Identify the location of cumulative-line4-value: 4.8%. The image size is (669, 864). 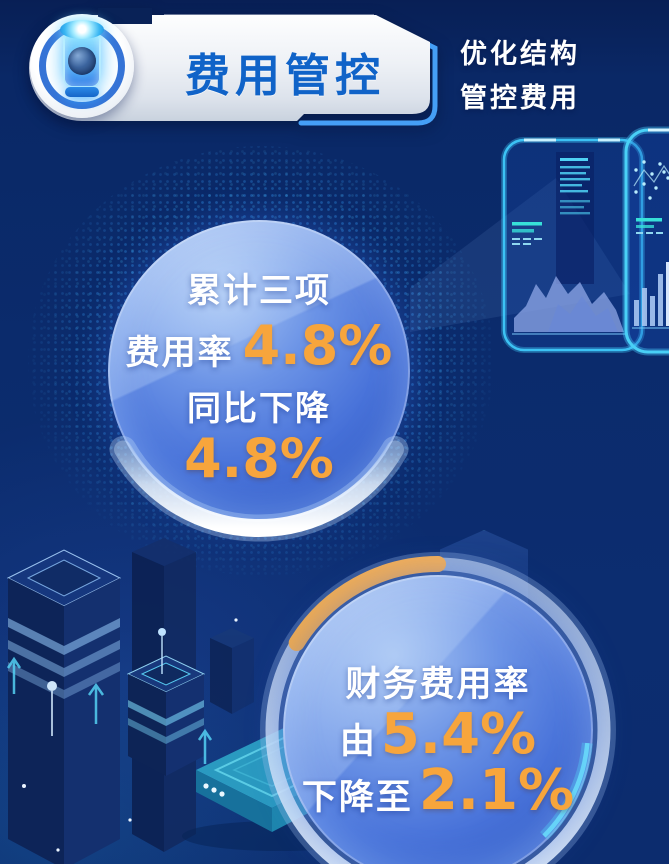
(259, 458).